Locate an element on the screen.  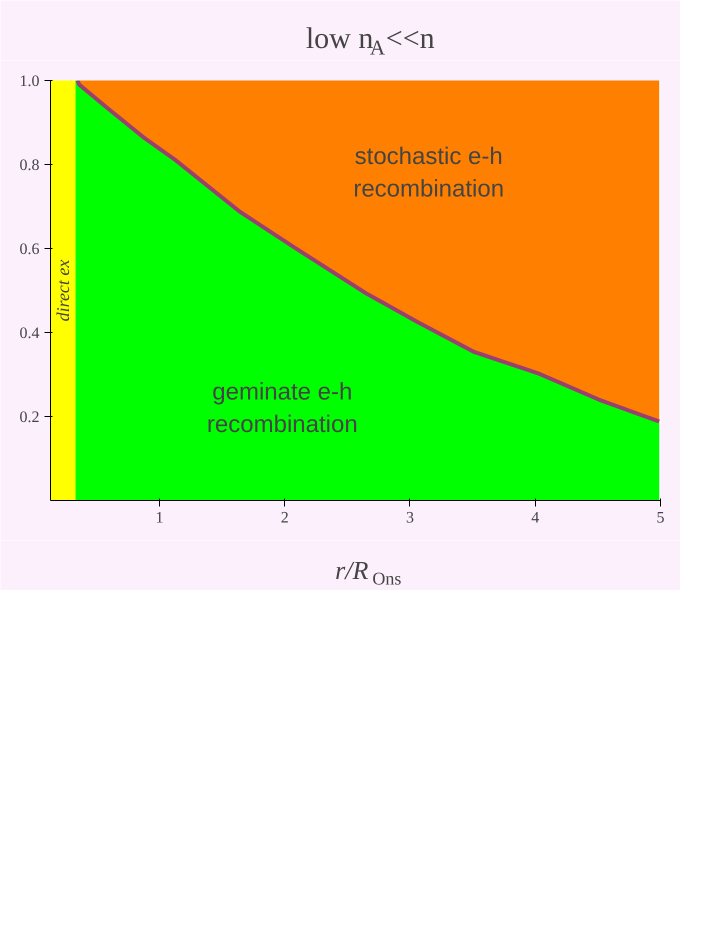
x-tick-label: 5 is located at coordinates (660, 518).